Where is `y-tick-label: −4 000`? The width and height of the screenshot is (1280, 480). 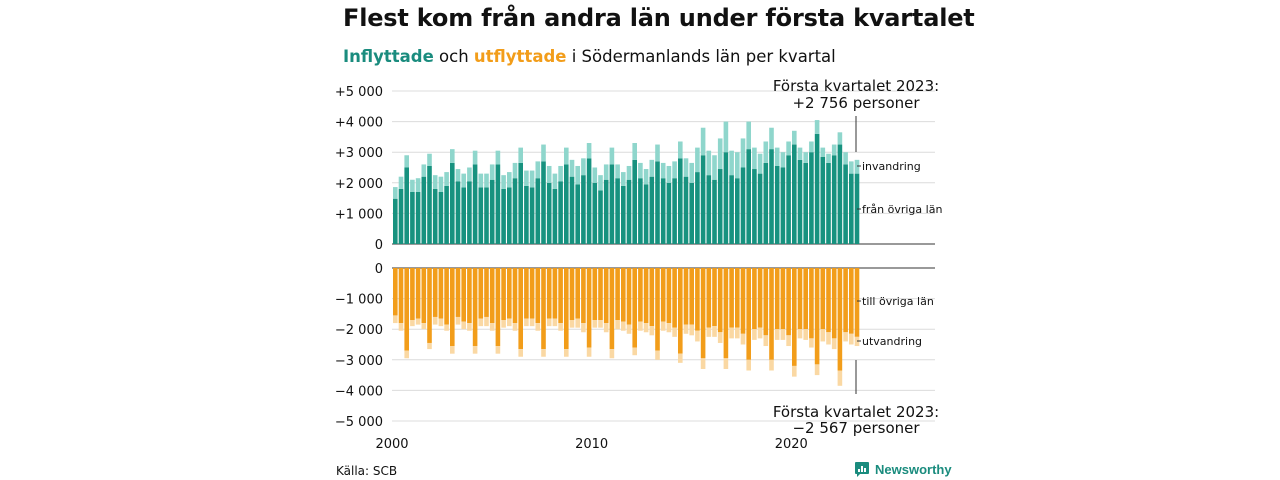
y-tick-label: −4 000 is located at coordinates (359, 391).